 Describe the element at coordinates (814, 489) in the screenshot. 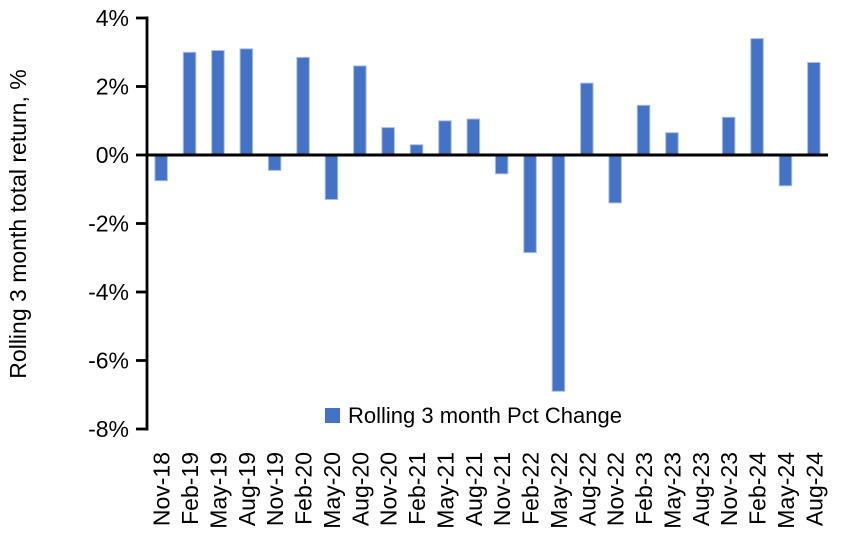

I see `x-tick-label: Aug-24` at that location.